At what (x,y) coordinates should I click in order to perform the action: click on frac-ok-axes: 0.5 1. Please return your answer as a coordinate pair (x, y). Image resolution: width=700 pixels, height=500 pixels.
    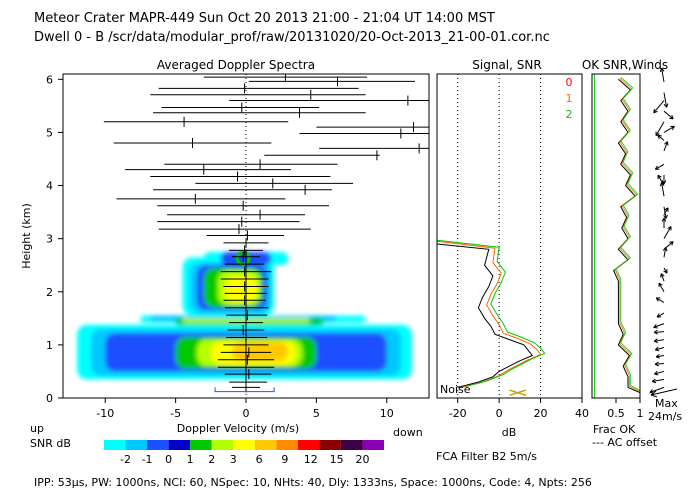
    Looking at the image, I should click on (625, 409).